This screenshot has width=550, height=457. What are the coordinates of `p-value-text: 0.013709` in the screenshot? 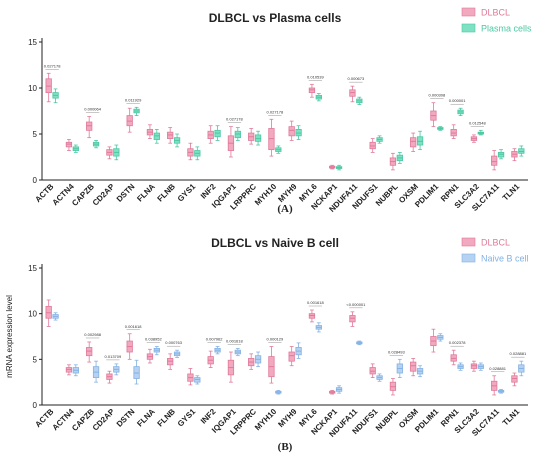 It's located at (113, 356).